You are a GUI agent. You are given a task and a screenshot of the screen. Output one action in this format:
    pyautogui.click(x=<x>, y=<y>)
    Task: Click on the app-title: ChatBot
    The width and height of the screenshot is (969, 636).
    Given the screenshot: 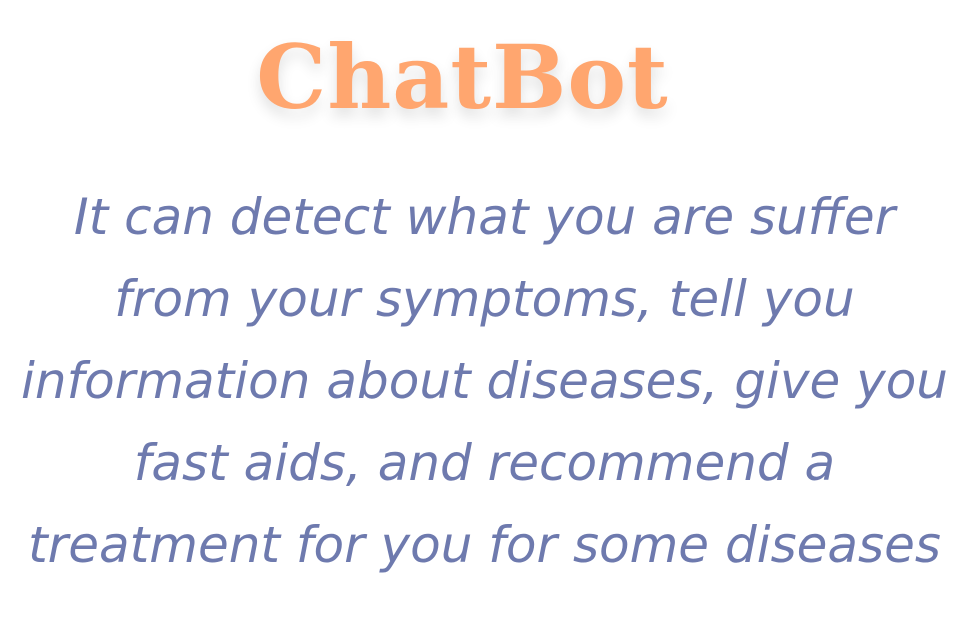 What is the action you would take?
    pyautogui.click(x=462, y=77)
    